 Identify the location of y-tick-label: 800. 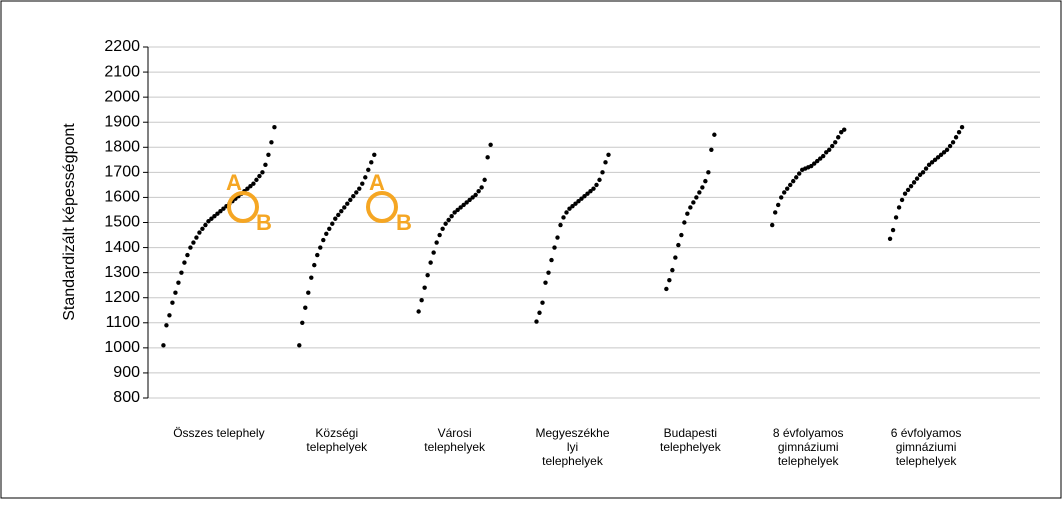
(126, 397).